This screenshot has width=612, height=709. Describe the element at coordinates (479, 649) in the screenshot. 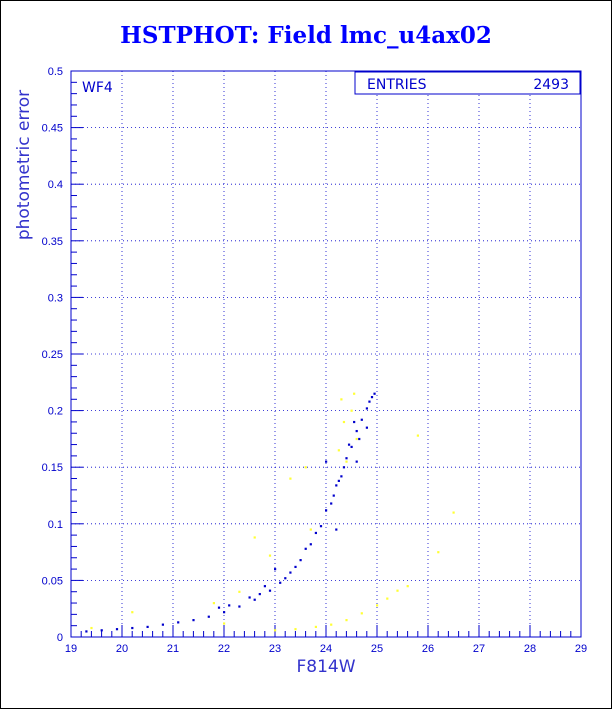

I see `x-tick-label: 27` at that location.